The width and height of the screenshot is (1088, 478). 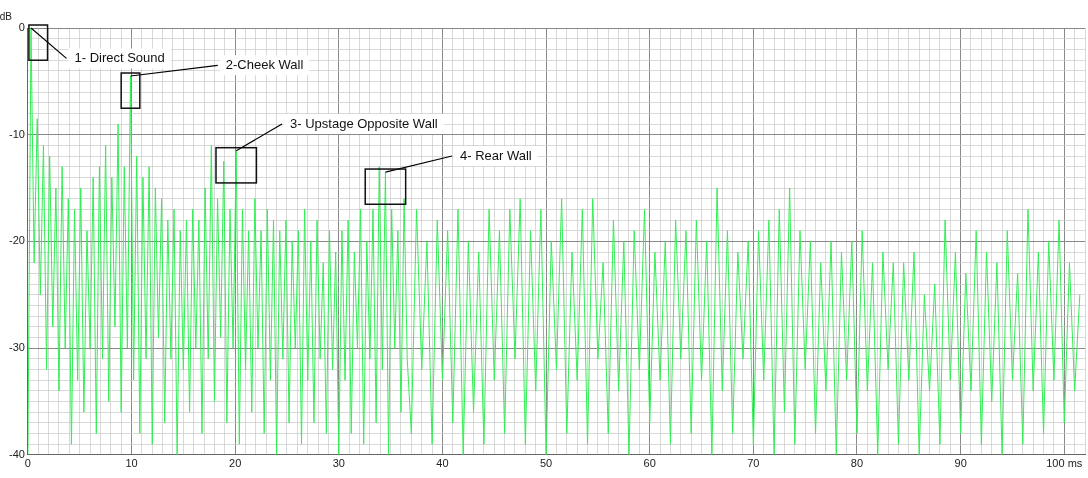 I want to click on x-tick-label: 60, so click(x=649, y=463).